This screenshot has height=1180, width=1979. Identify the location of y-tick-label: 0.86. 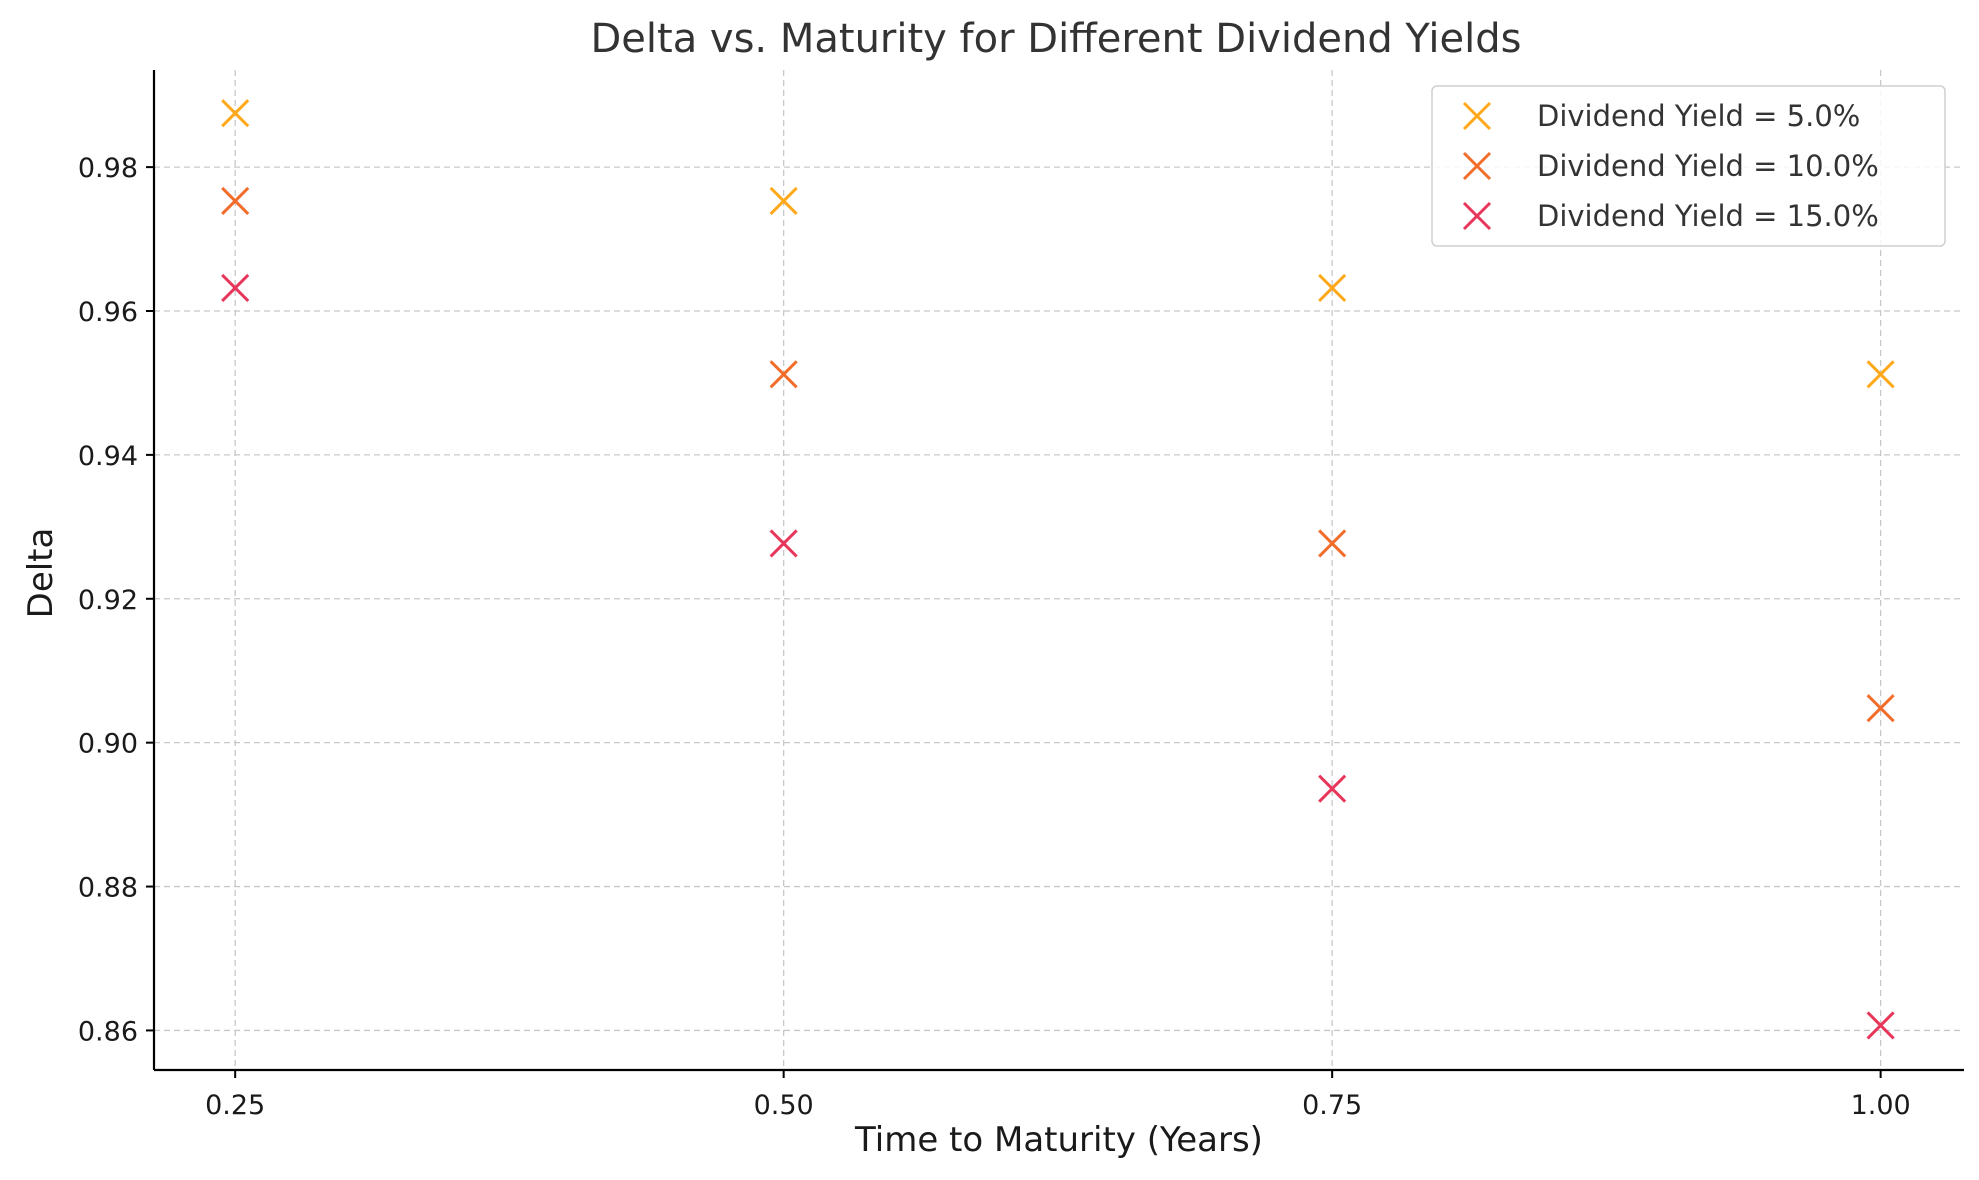
(108, 1031).